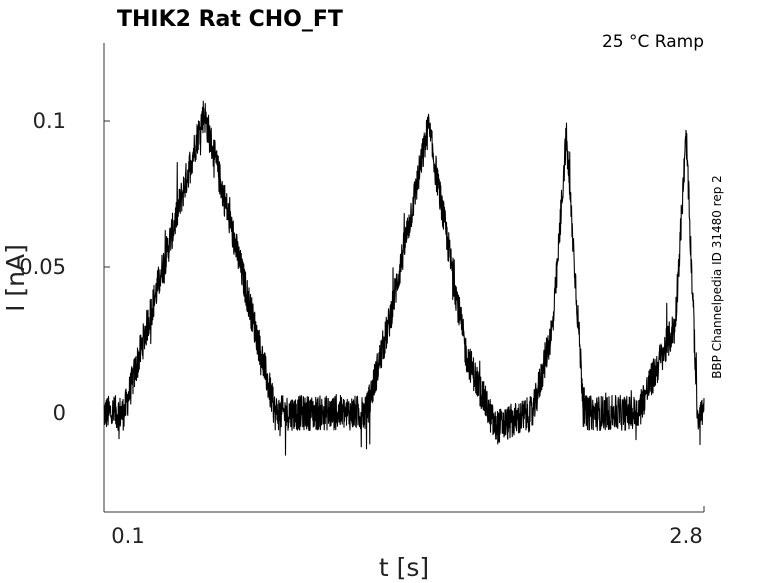 The width and height of the screenshot is (778, 583). I want to click on y-axis-label: I [nA], so click(15, 278).